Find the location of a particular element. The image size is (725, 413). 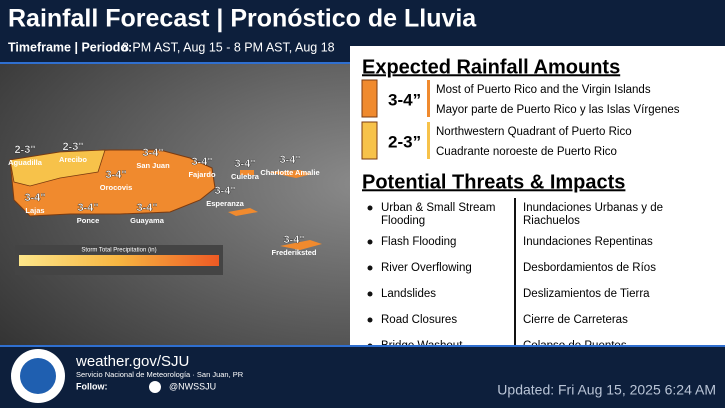

rainfall-english: Northwestern Quadrant of Puerto Rico is located at coordinates (534, 132).